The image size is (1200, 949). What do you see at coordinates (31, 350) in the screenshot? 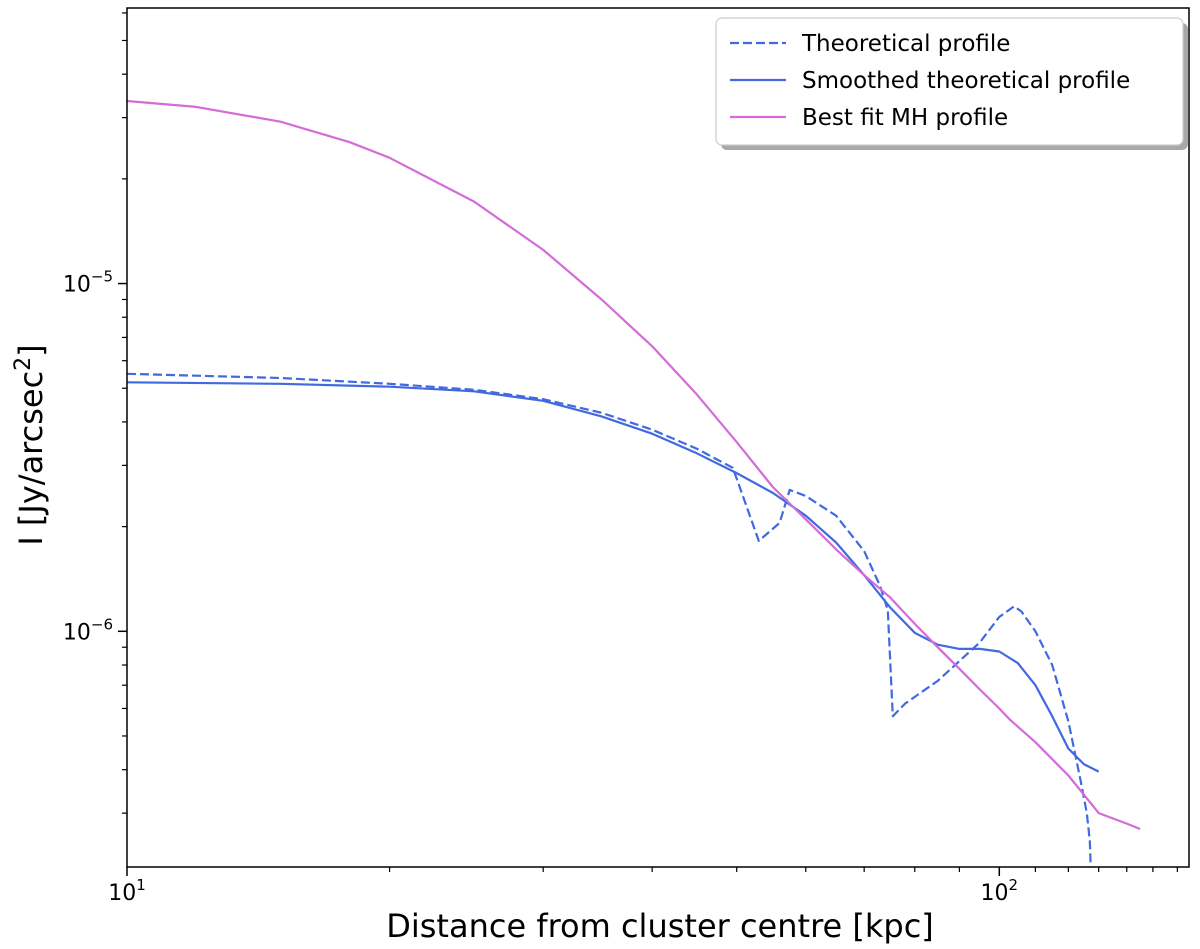
I see `y-axis-label-close: ]` at bounding box center [31, 350].